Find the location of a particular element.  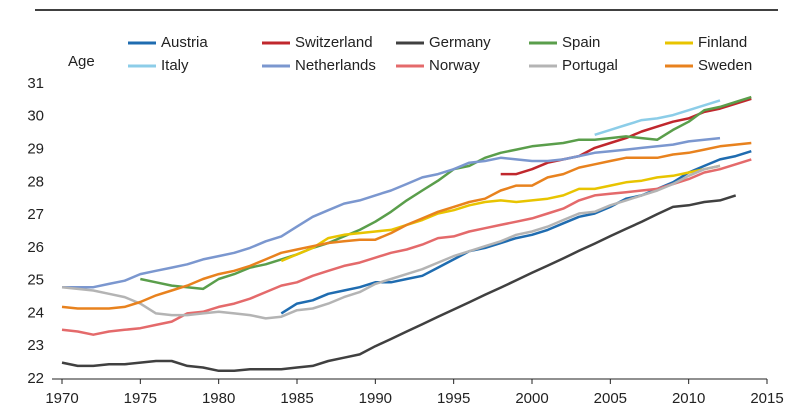

x-tick-label: 1980 is located at coordinates (218, 398).